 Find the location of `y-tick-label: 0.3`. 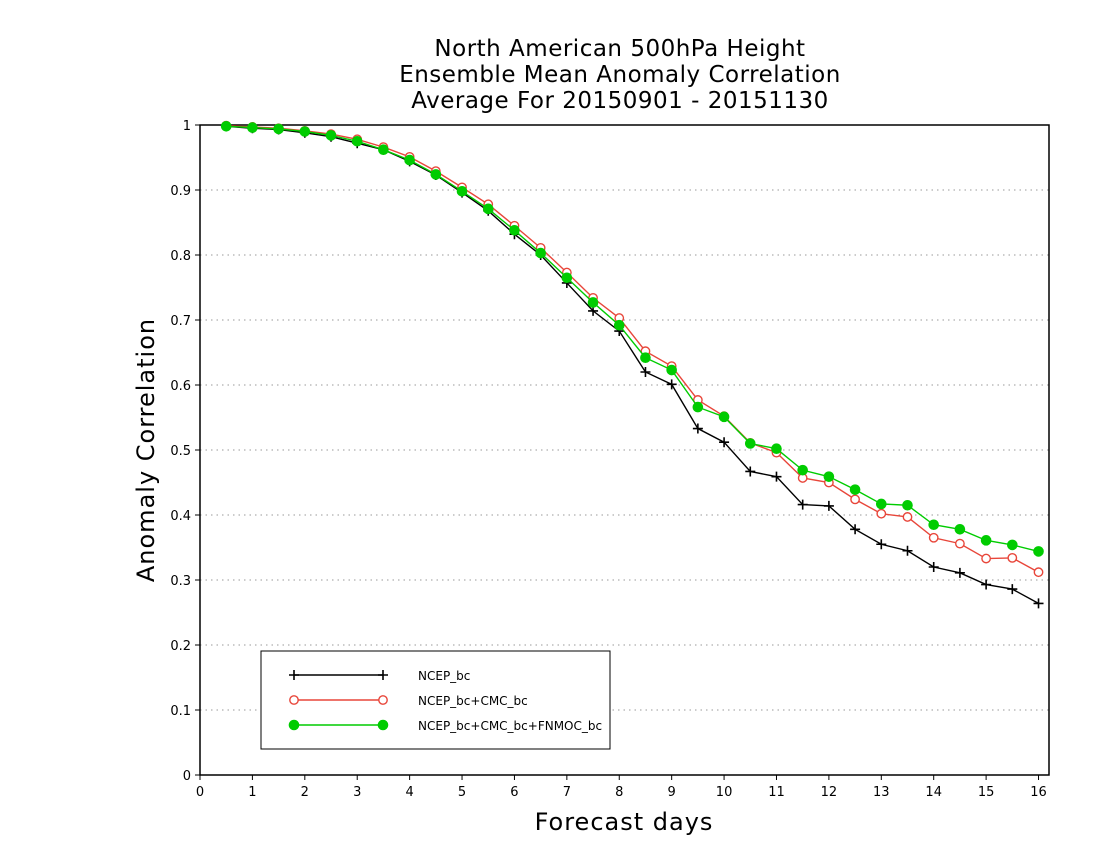

y-tick-label: 0.3 is located at coordinates (180, 581).